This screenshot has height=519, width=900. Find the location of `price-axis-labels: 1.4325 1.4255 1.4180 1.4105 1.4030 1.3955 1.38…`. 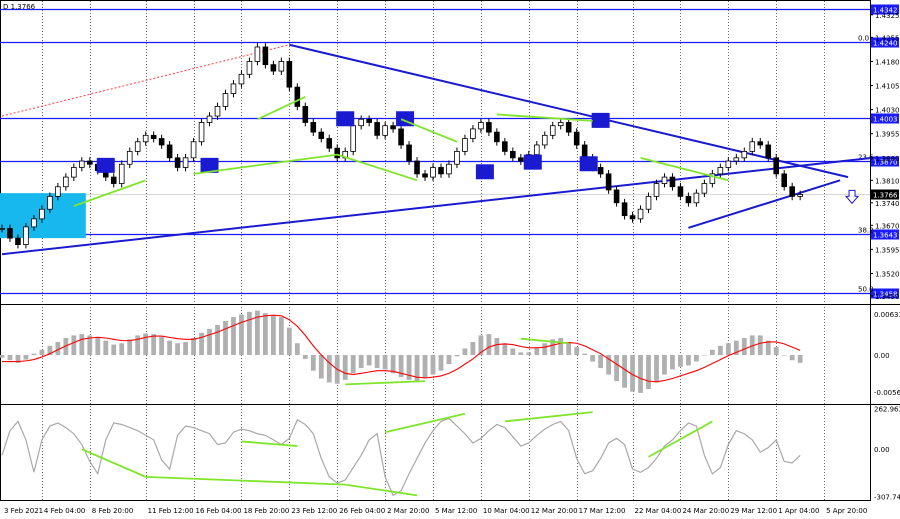

price-axis-labels: 1.4325 1.4255 1.4180 1.4105 1.4030 1.3955 1.38… is located at coordinates (885, 156).